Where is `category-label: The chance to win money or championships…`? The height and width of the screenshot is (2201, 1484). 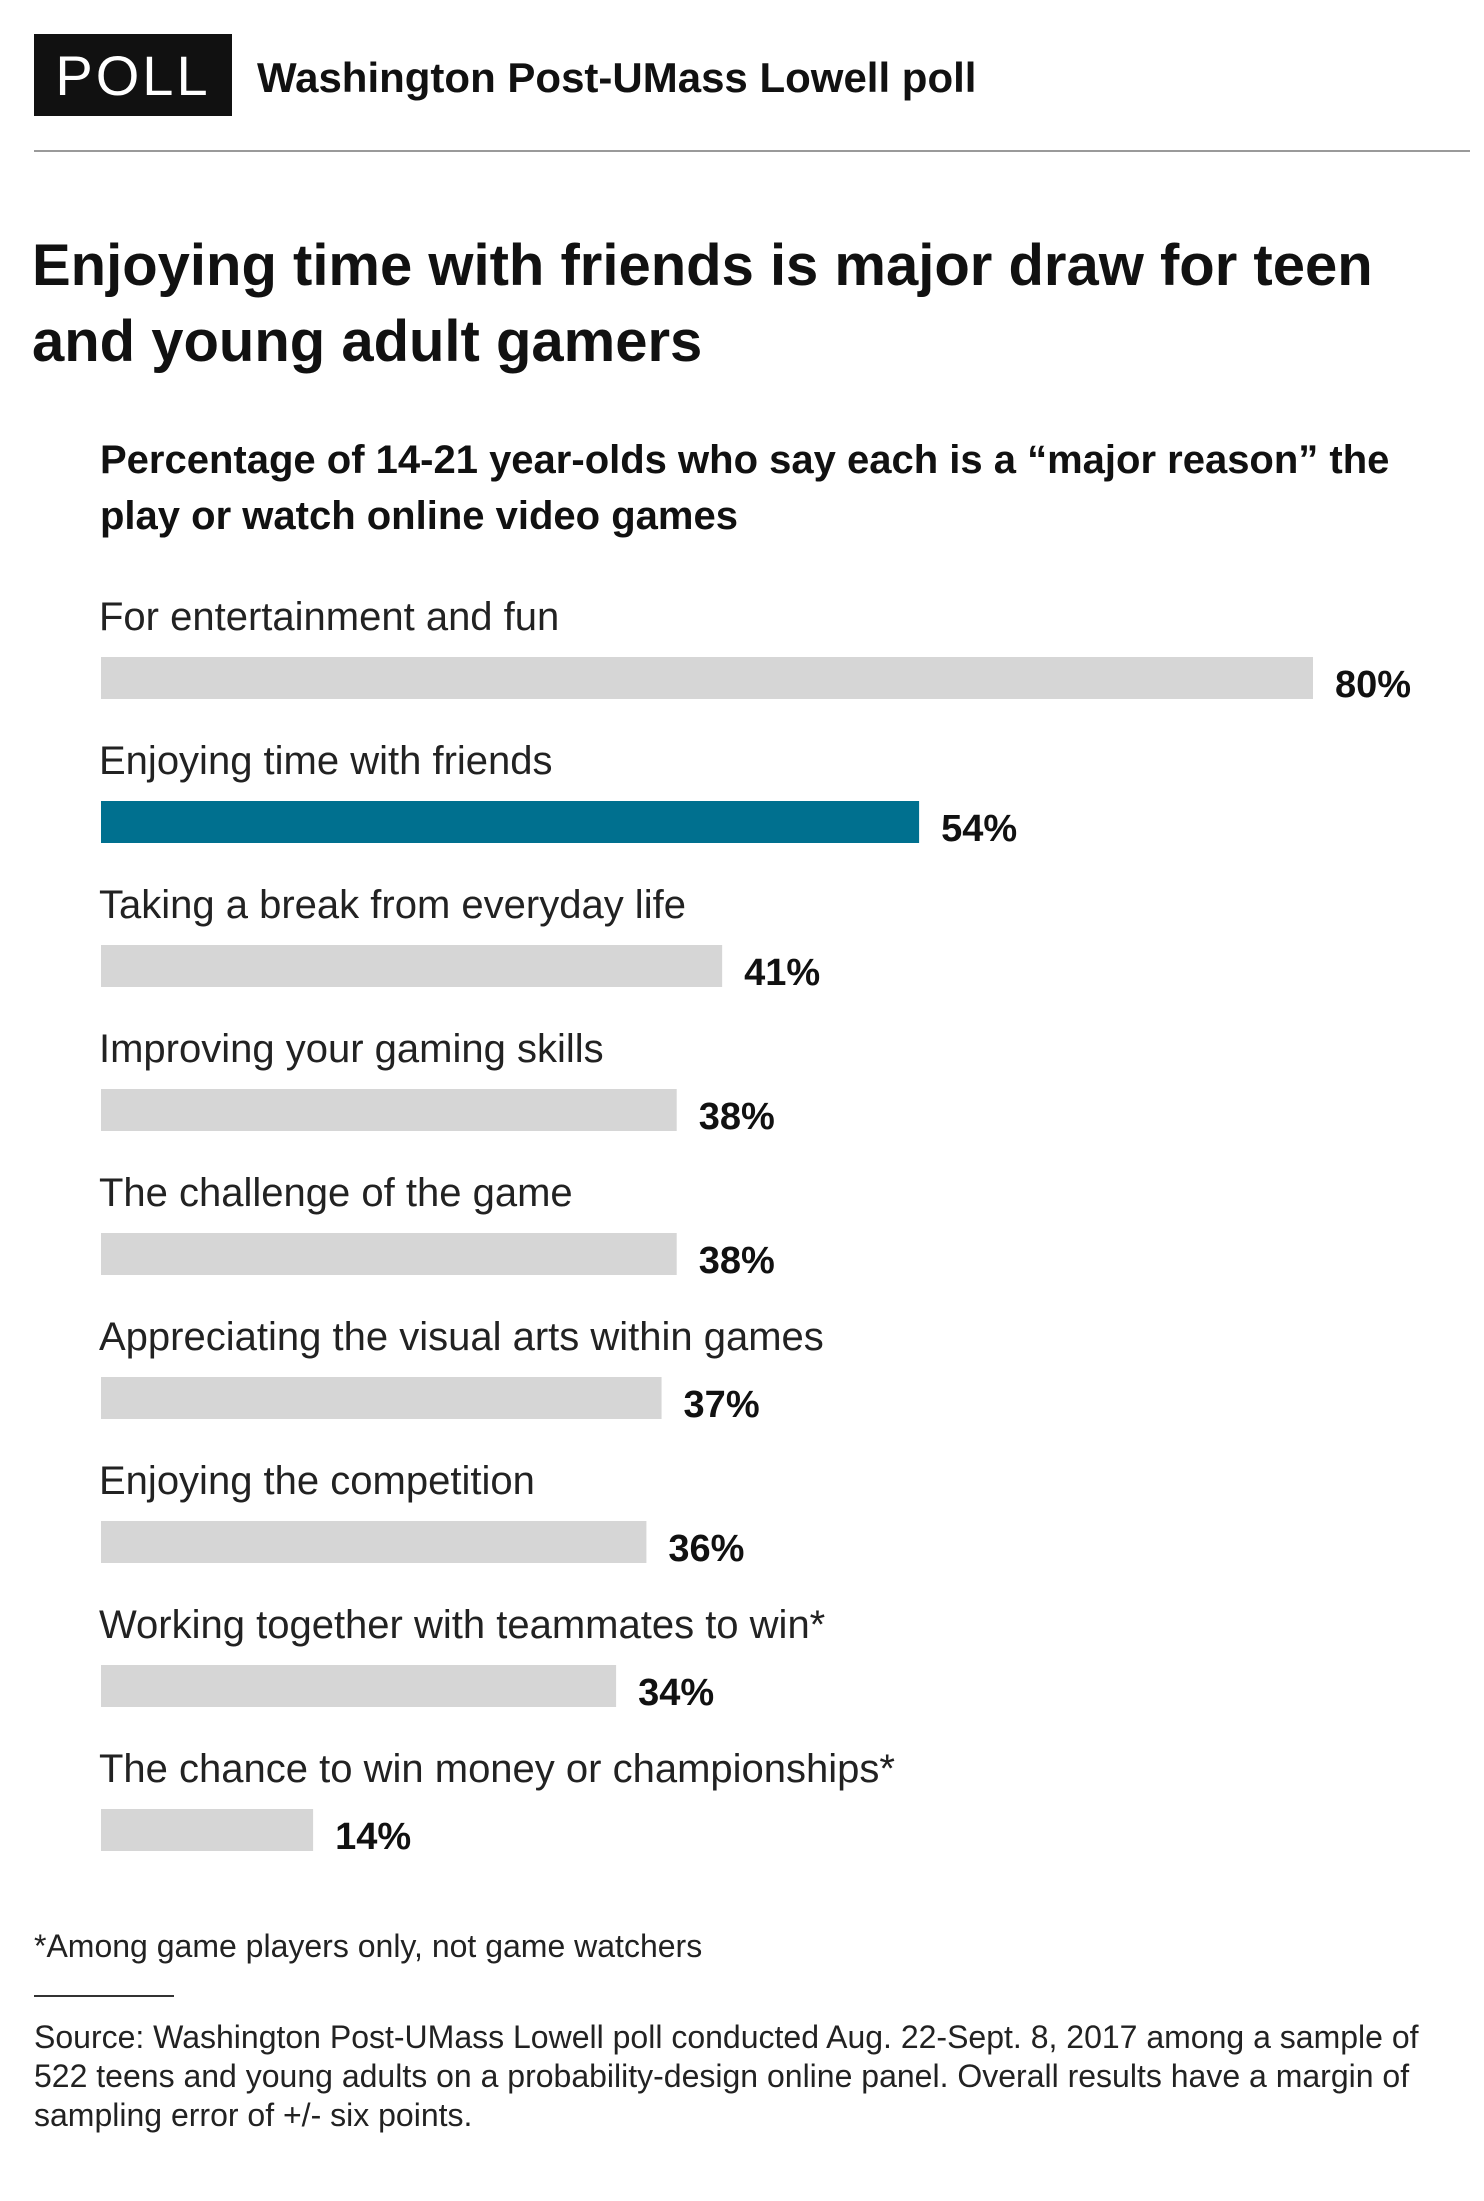 category-label: The chance to win money or championships… is located at coordinates (497, 1769).